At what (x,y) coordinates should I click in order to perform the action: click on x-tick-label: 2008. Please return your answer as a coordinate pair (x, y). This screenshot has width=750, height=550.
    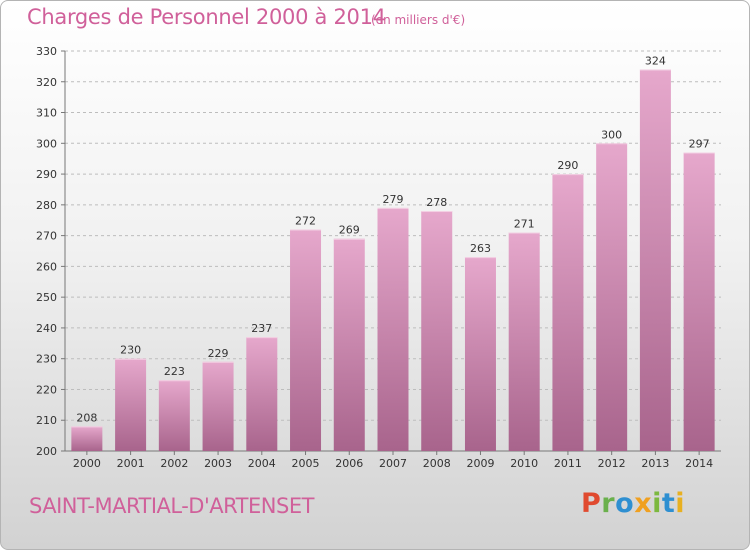
    Looking at the image, I should click on (437, 463).